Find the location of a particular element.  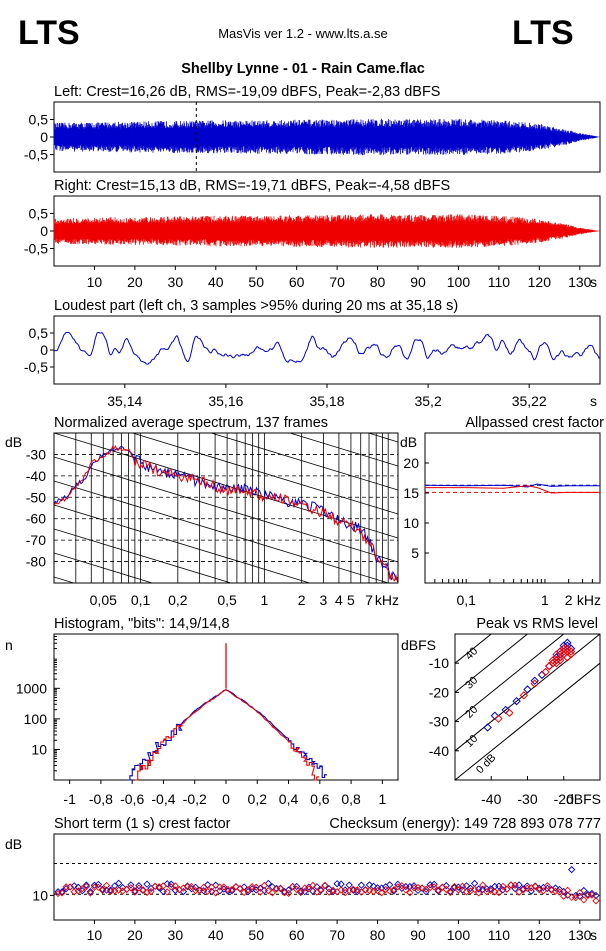

x-tick-label: 4 is located at coordinates (339, 600).